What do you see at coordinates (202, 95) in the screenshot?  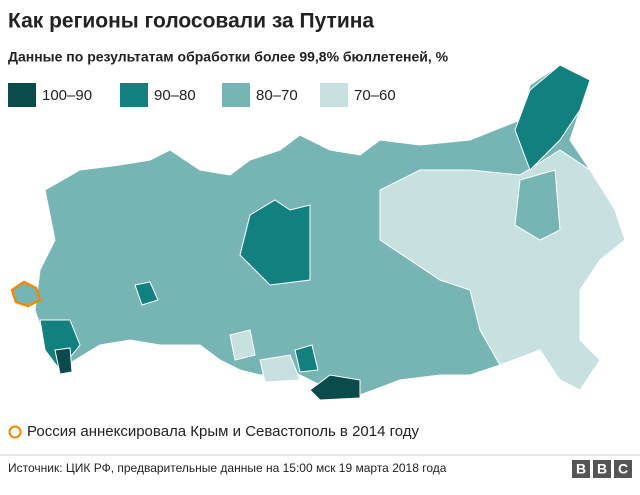 I see `legend: 100–90 90–80 80–70 70–60` at bounding box center [202, 95].